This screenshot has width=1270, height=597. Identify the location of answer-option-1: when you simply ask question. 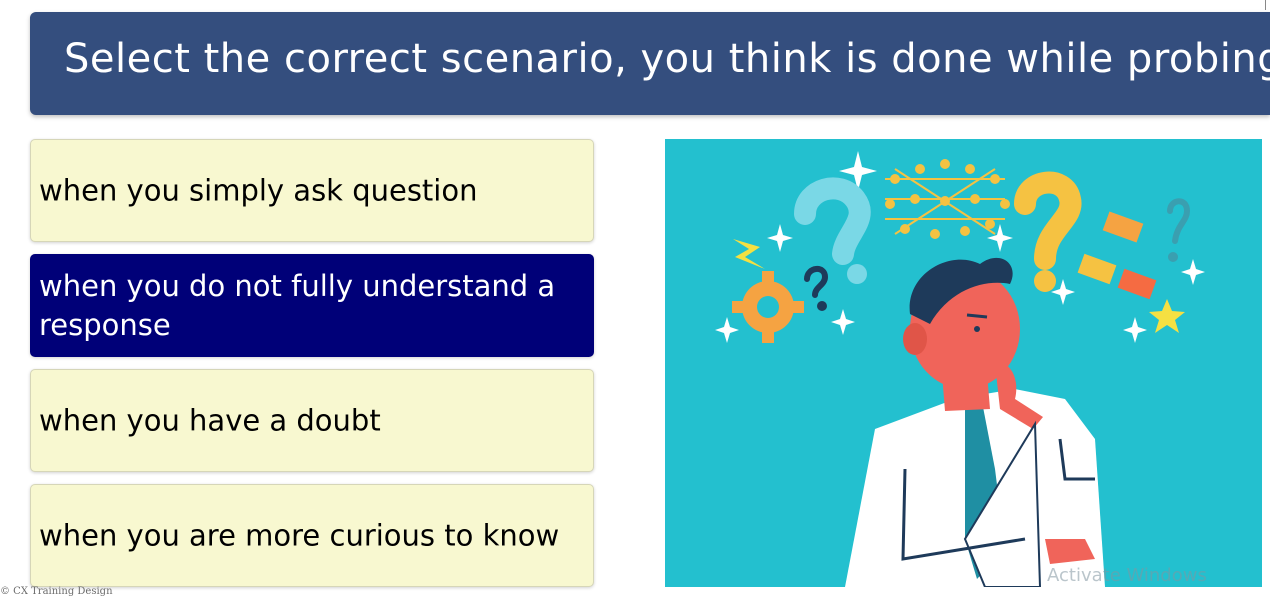
(312, 190).